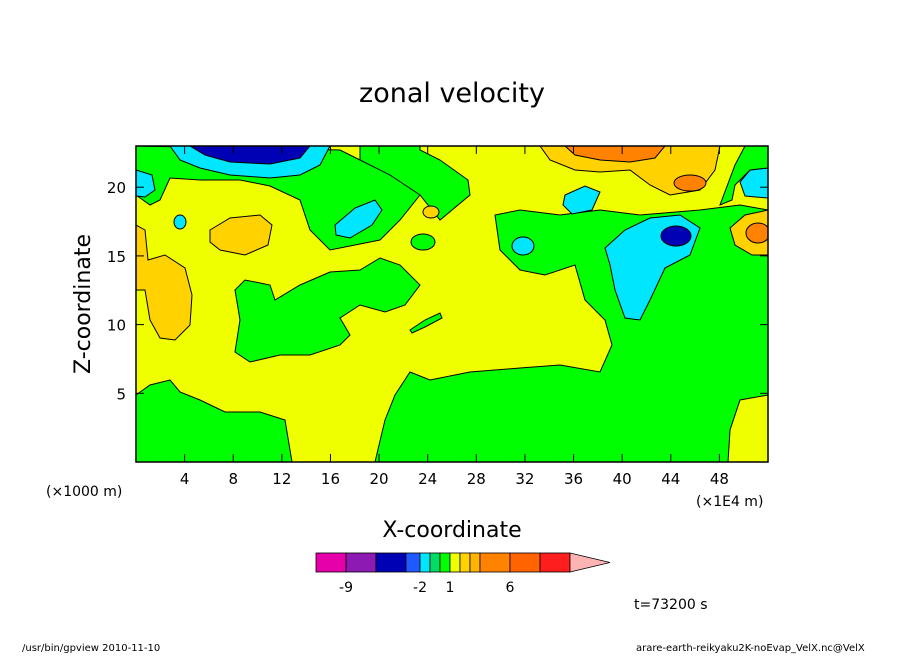  Describe the element at coordinates (670, 479) in the screenshot. I see `x-tick-label: 44` at that location.